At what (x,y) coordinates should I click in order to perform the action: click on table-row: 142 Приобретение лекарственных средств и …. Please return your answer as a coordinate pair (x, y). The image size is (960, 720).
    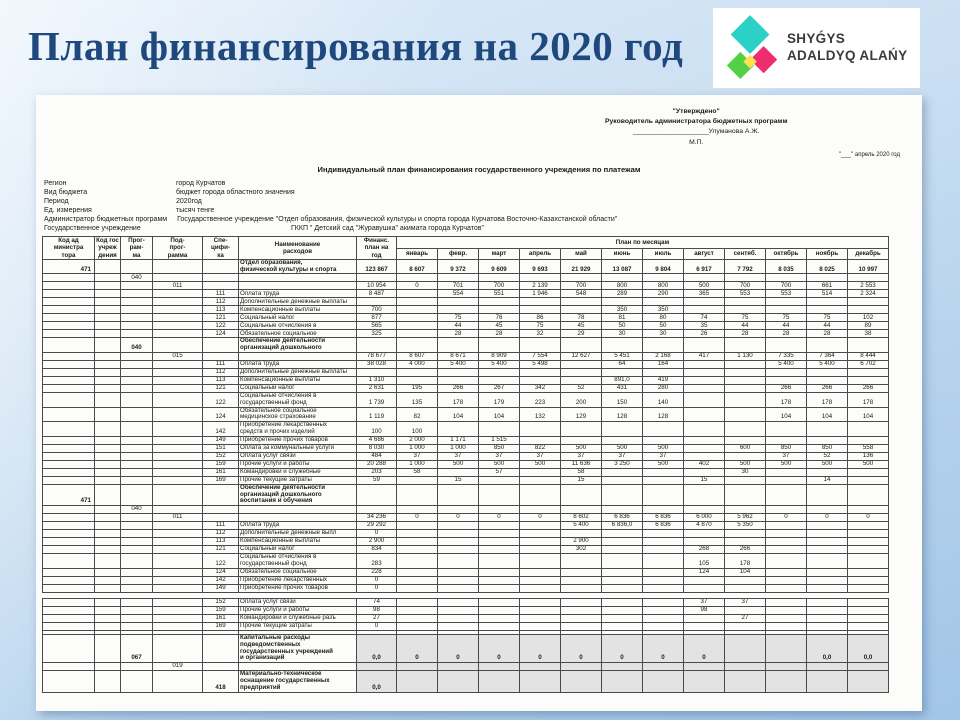
    Looking at the image, I should click on (465, 429).